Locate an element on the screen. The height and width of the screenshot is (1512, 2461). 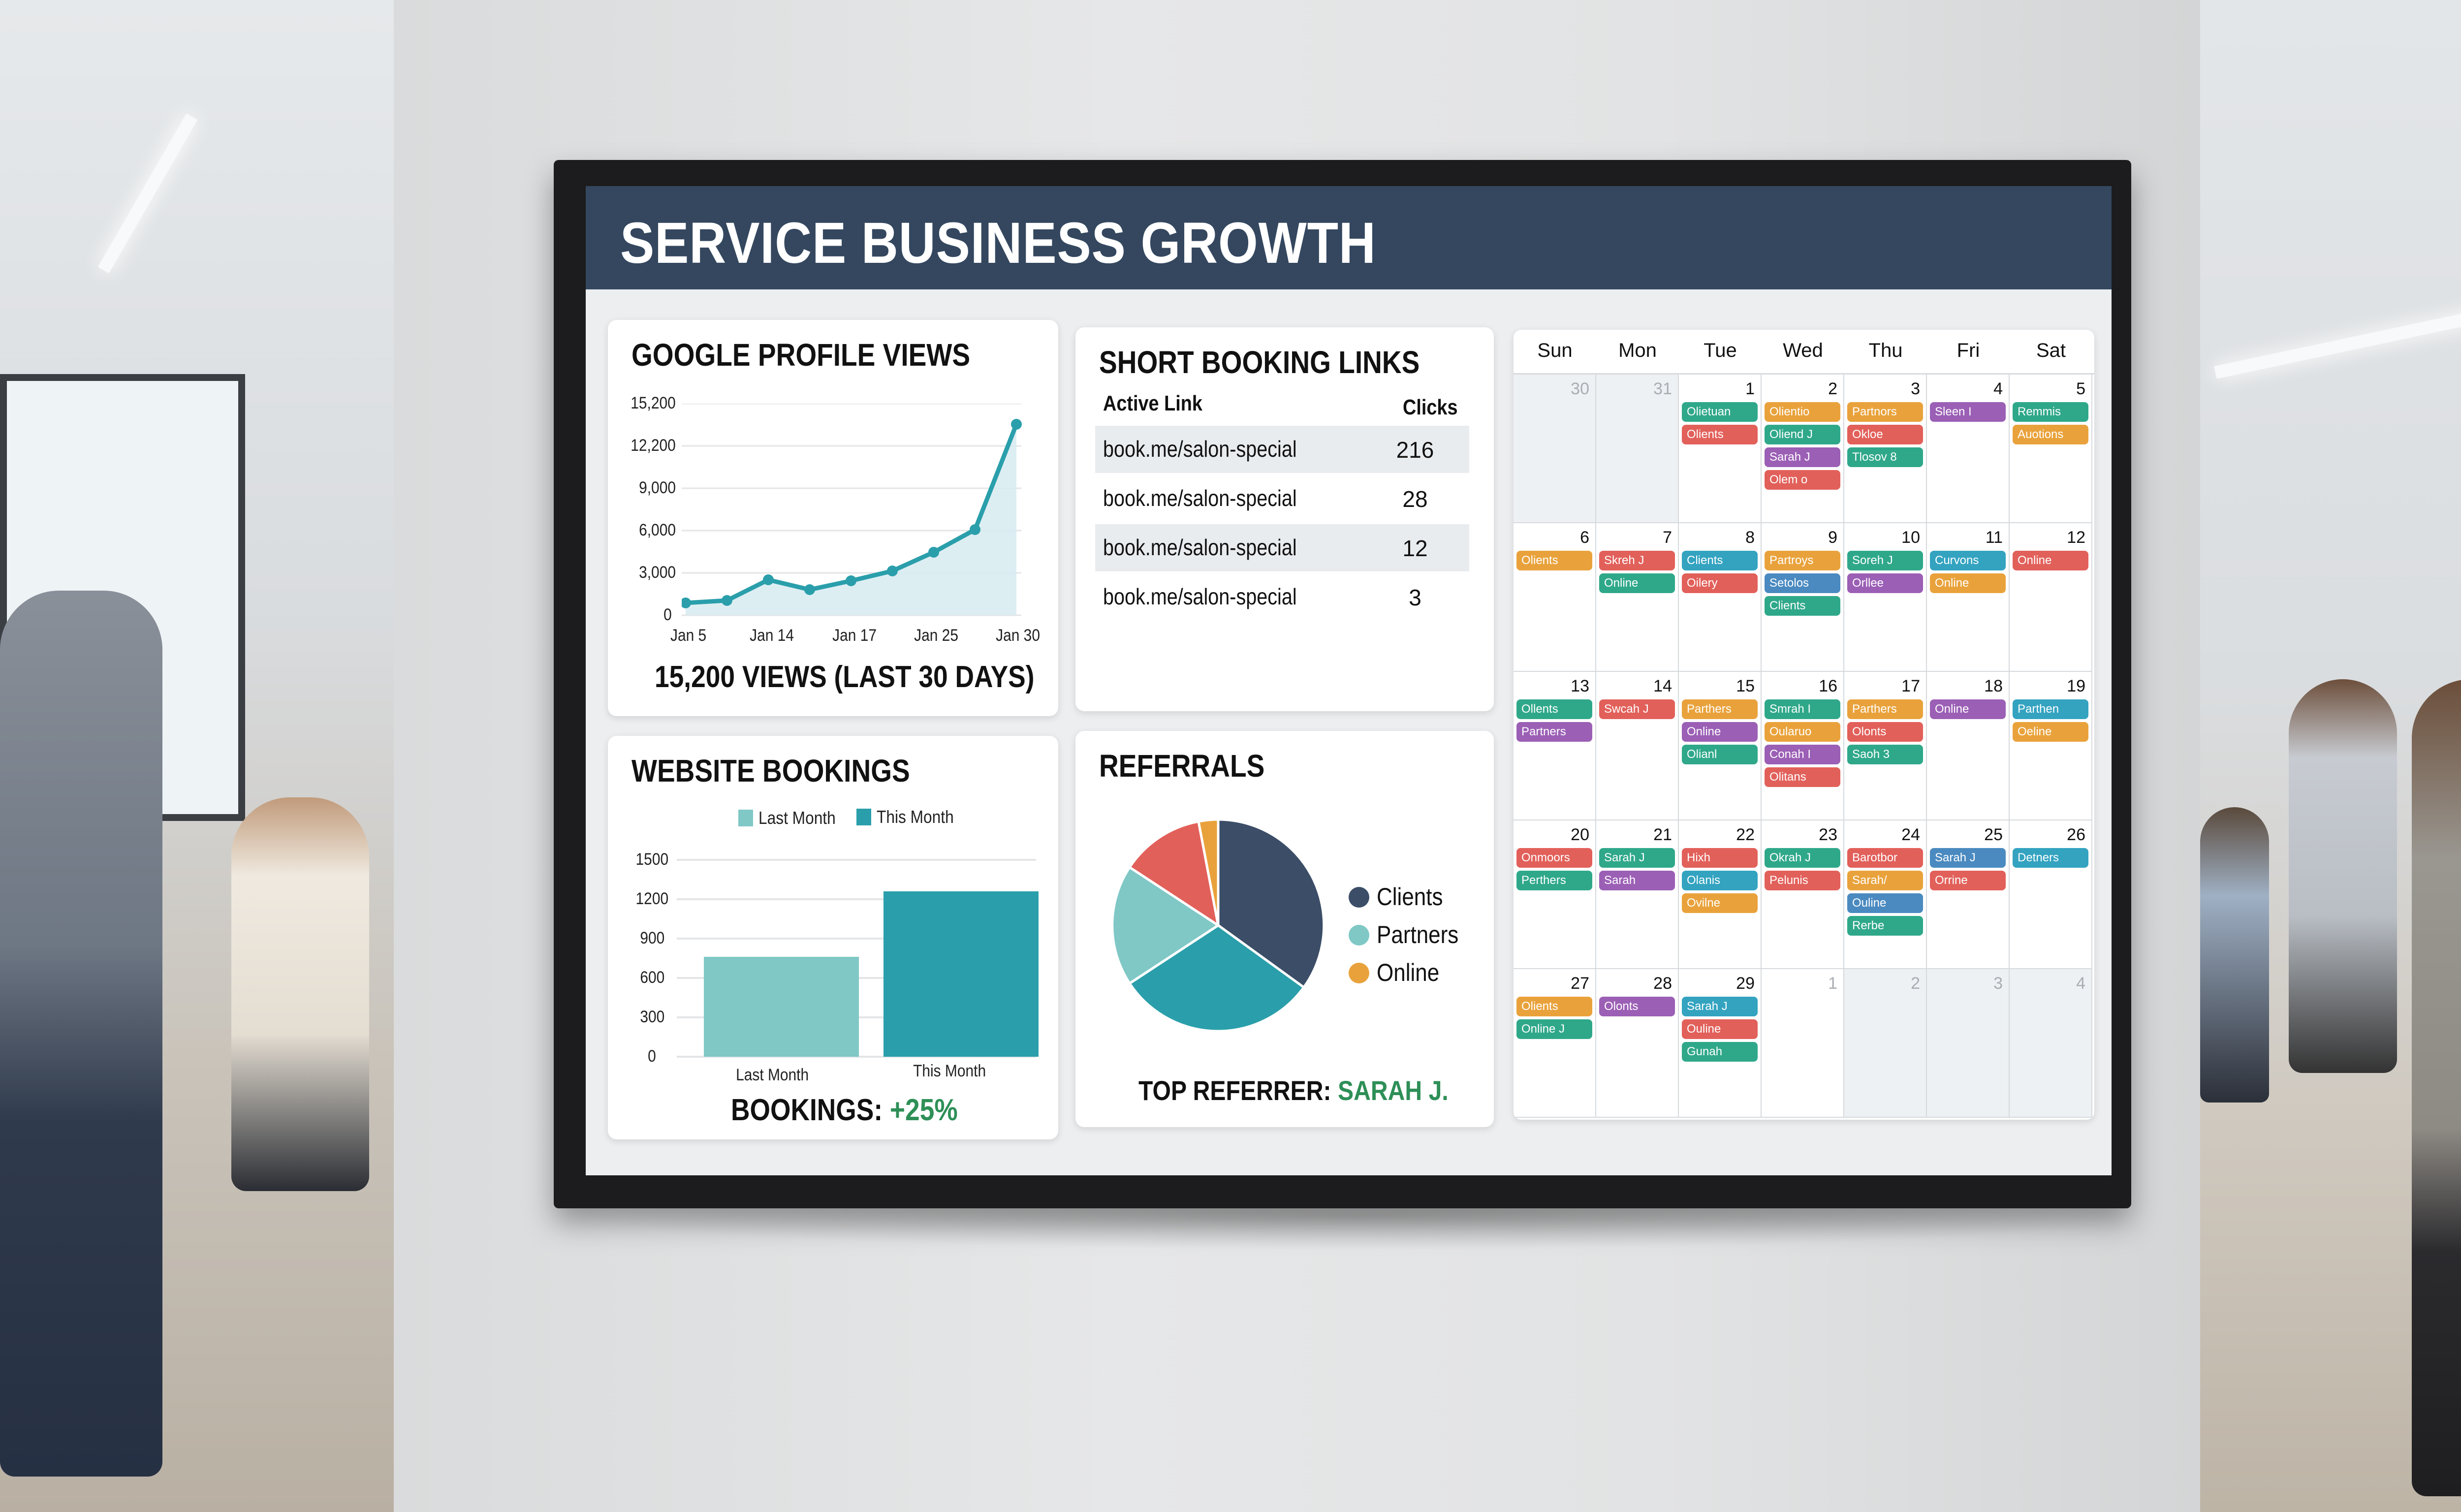
table-row: book.me/salon-special 28 is located at coordinates (1282, 498).